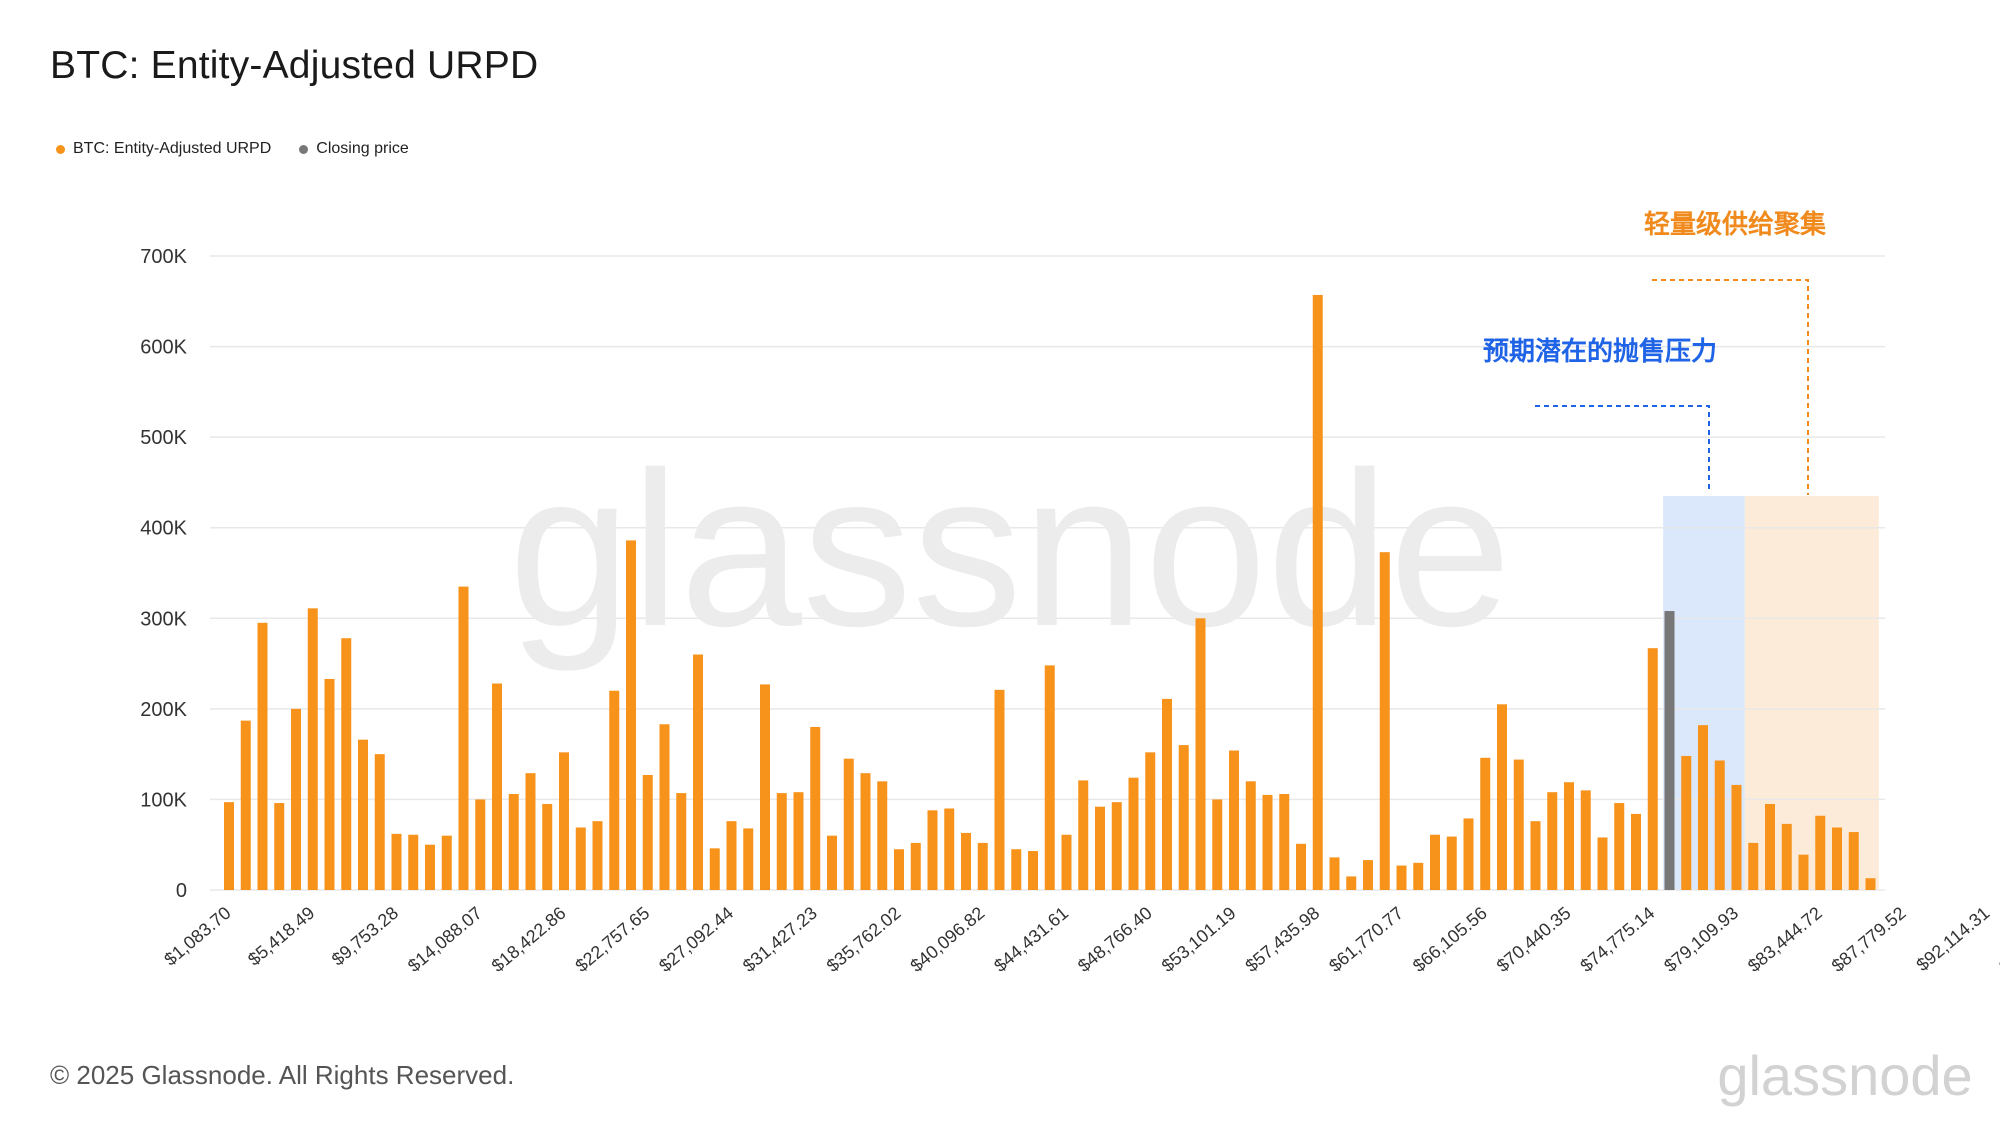 The image size is (2000, 1125). Describe the element at coordinates (1669, 750) in the screenshot. I see `closing-price-bar` at that location.